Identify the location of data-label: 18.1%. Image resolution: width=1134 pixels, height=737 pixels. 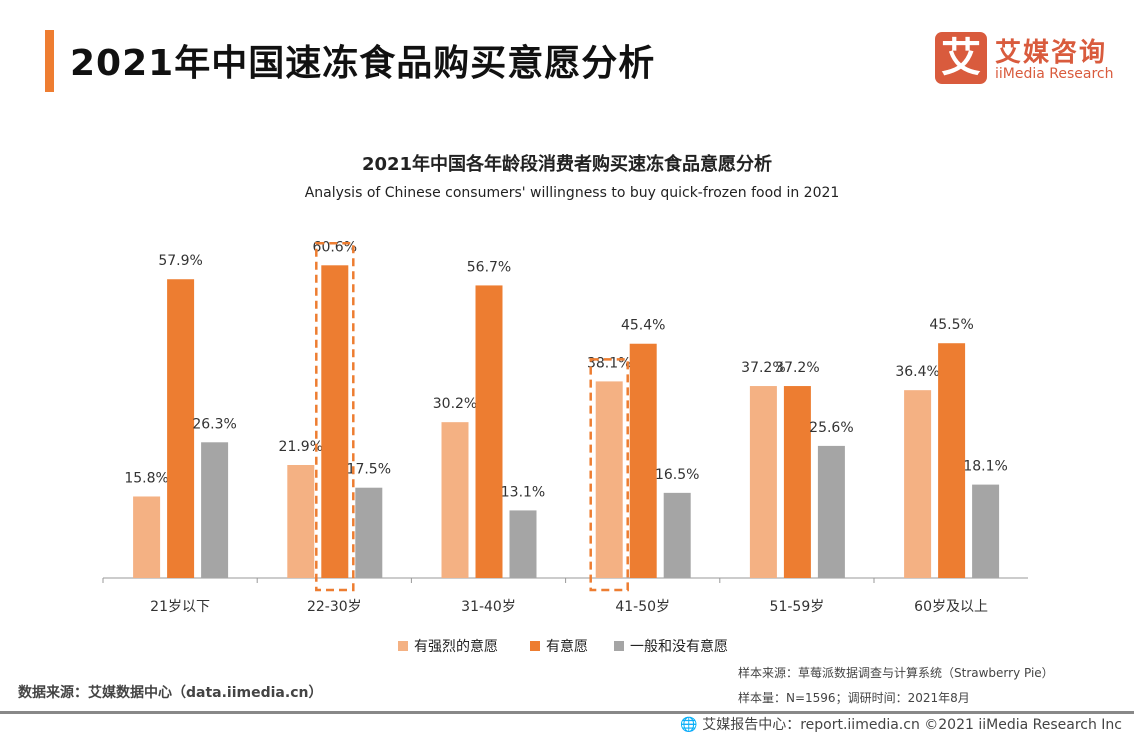
(985, 467).